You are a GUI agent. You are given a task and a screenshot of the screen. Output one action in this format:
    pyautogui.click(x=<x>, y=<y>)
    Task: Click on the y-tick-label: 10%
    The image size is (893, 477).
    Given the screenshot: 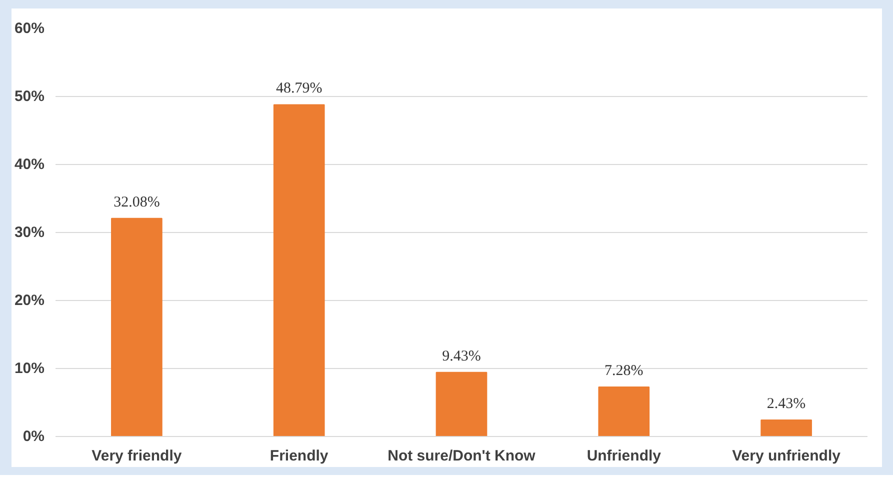 What is the action you would take?
    pyautogui.click(x=29, y=368)
    